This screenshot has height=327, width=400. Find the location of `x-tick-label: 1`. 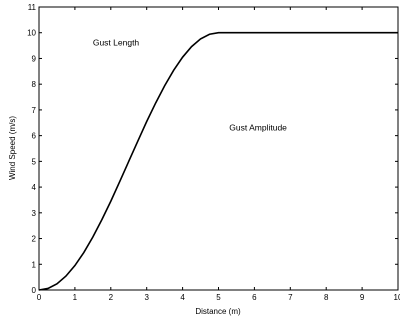

x-tick-label: 1 is located at coordinates (75, 297).